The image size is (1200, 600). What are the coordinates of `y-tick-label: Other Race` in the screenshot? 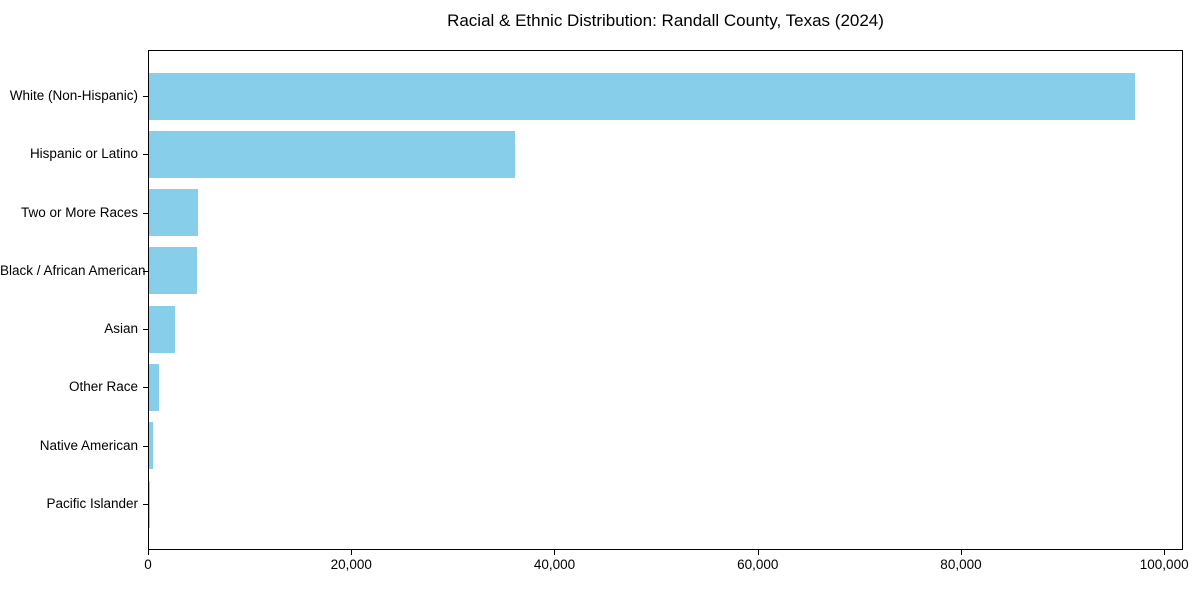 It's located at (103, 387).